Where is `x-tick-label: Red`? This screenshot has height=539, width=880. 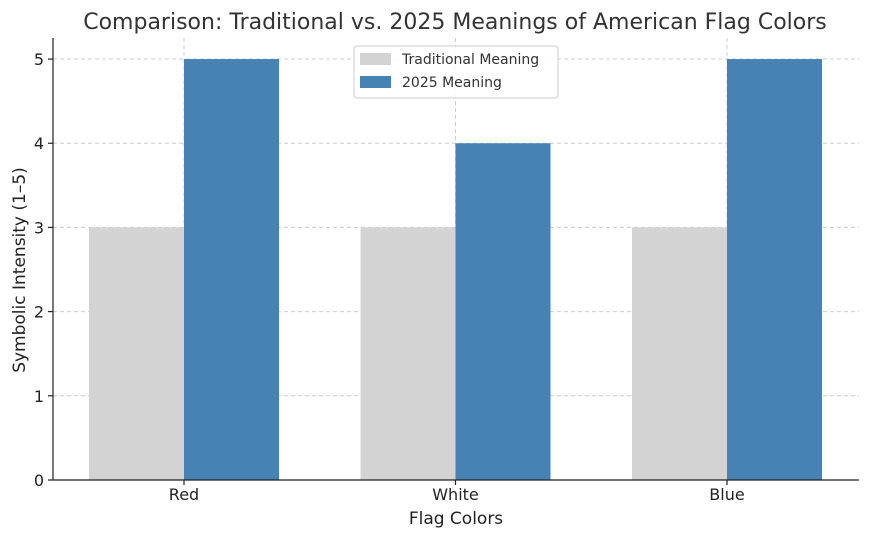 x-tick-label: Red is located at coordinates (184, 494).